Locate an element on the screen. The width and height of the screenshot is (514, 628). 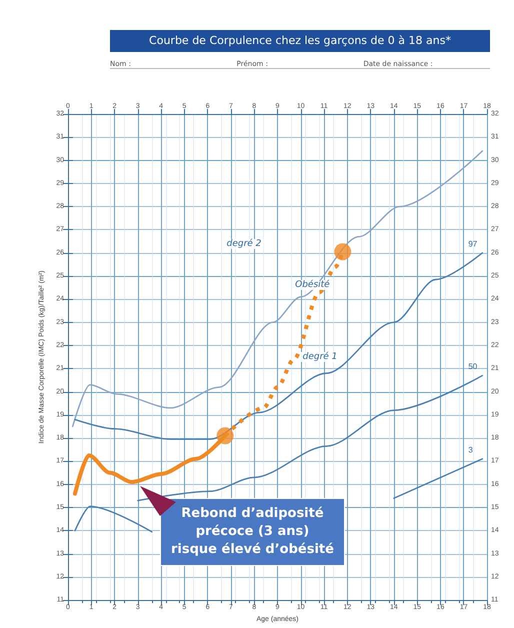
series-label: 3 is located at coordinates (471, 449).